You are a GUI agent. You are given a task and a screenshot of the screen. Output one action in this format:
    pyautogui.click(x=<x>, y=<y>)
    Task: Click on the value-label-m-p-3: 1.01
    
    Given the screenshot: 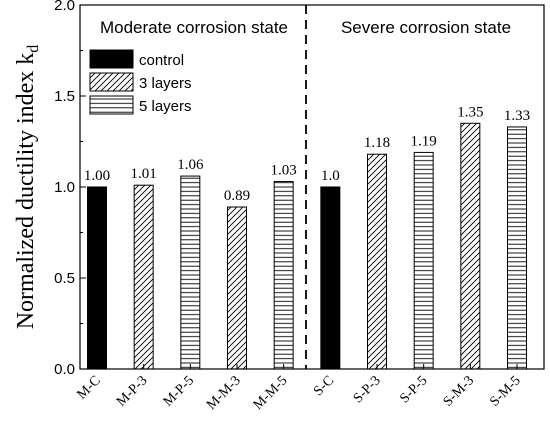 What is the action you would take?
    pyautogui.click(x=144, y=174)
    